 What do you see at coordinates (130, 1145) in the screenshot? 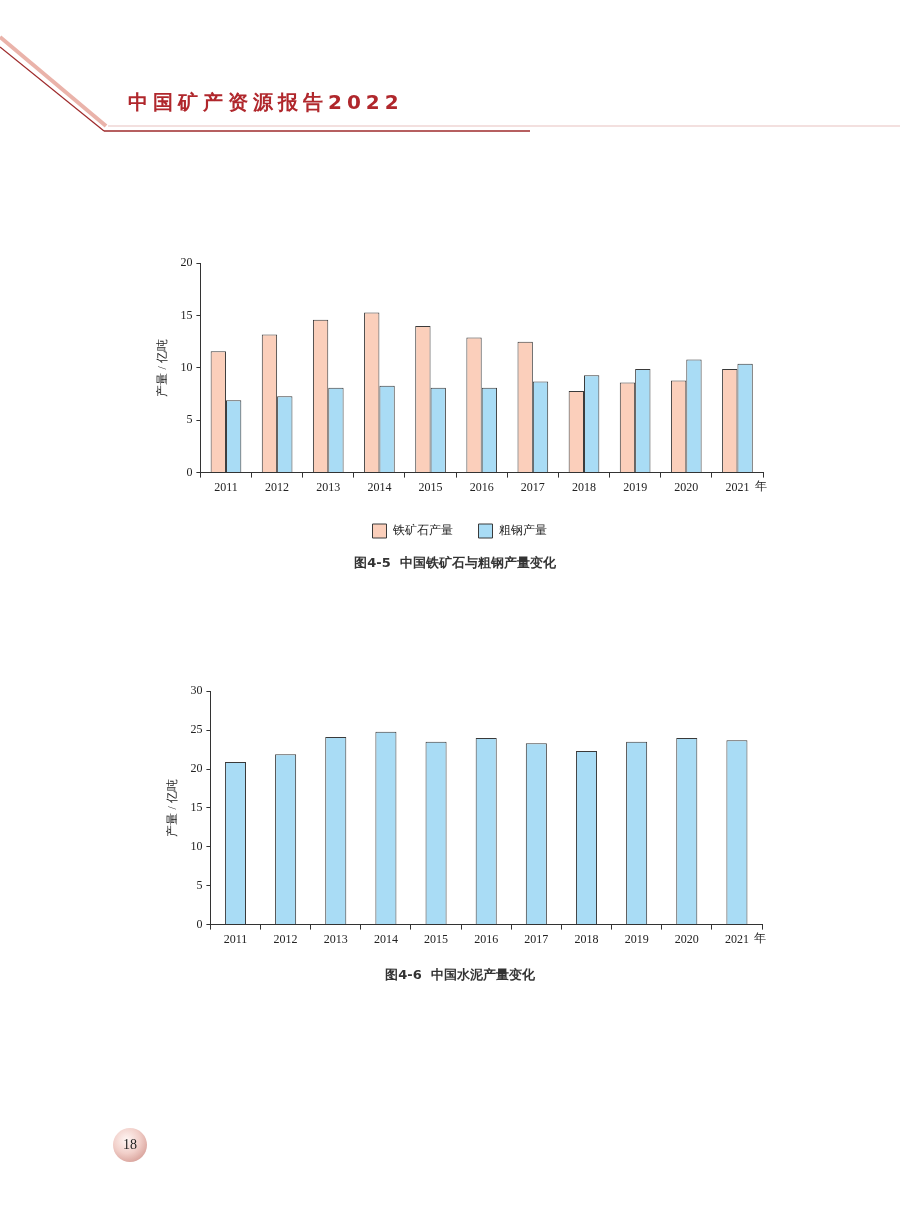
I see `text: 18` at bounding box center [130, 1145].